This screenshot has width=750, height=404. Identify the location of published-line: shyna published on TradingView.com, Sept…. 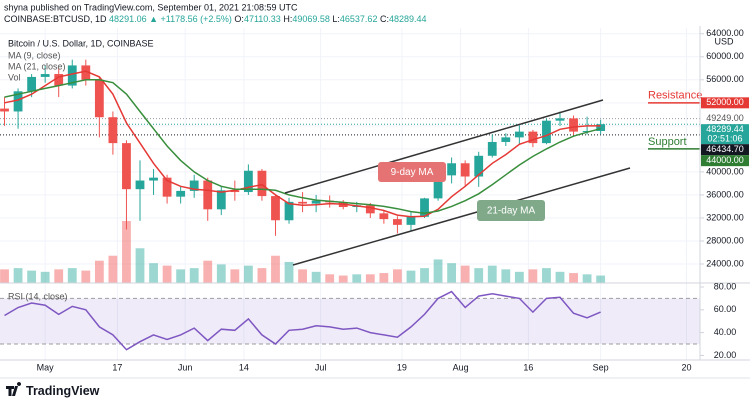
(151, 7).